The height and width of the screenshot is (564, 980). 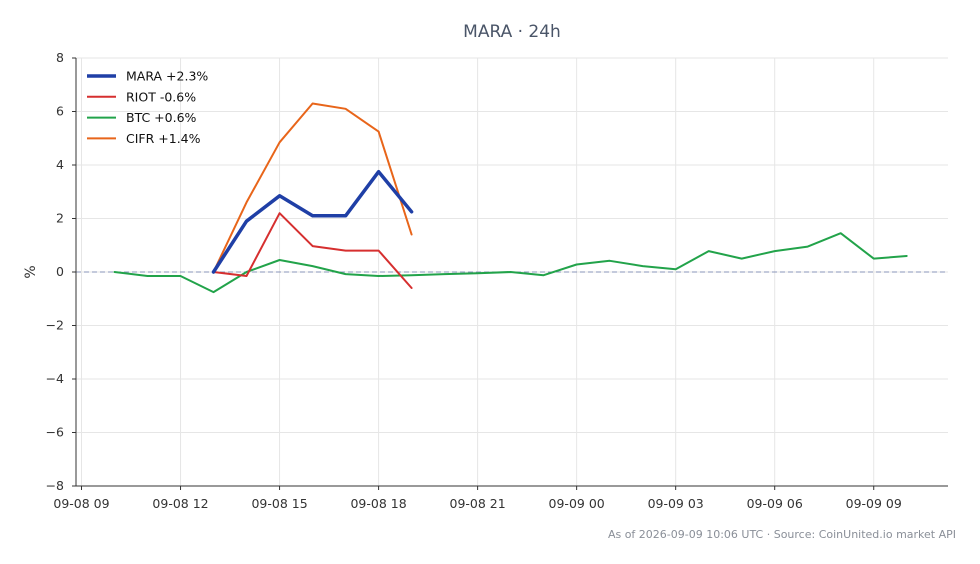 What do you see at coordinates (81, 503) in the screenshot?
I see `x-tick-label: 09-08 09` at bounding box center [81, 503].